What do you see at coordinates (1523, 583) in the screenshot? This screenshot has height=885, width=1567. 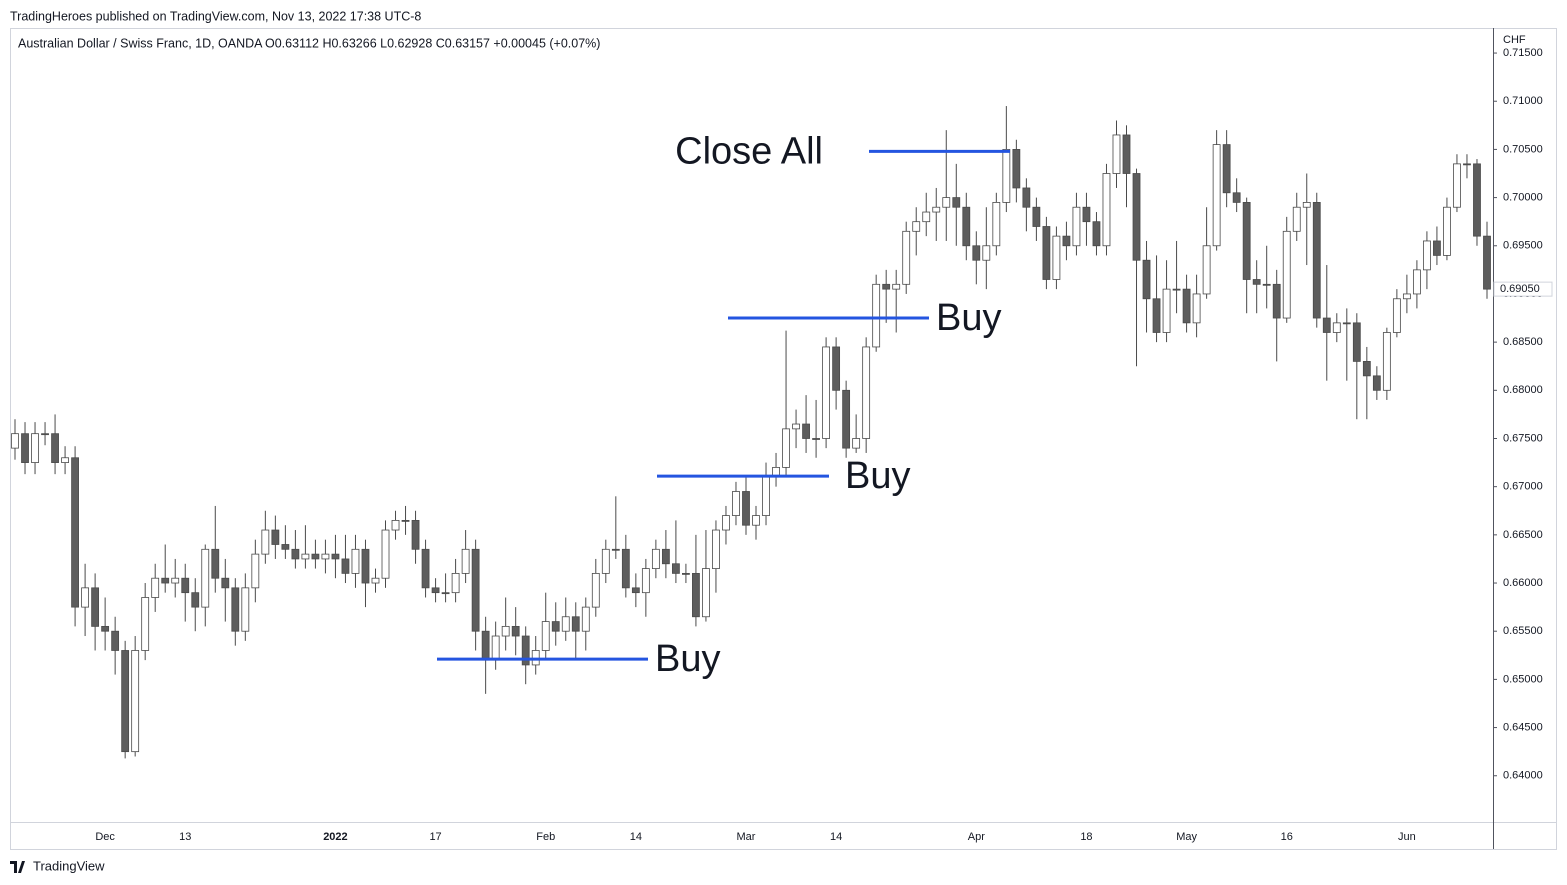 I see `y-tick-label: 0.66000` at bounding box center [1523, 583].